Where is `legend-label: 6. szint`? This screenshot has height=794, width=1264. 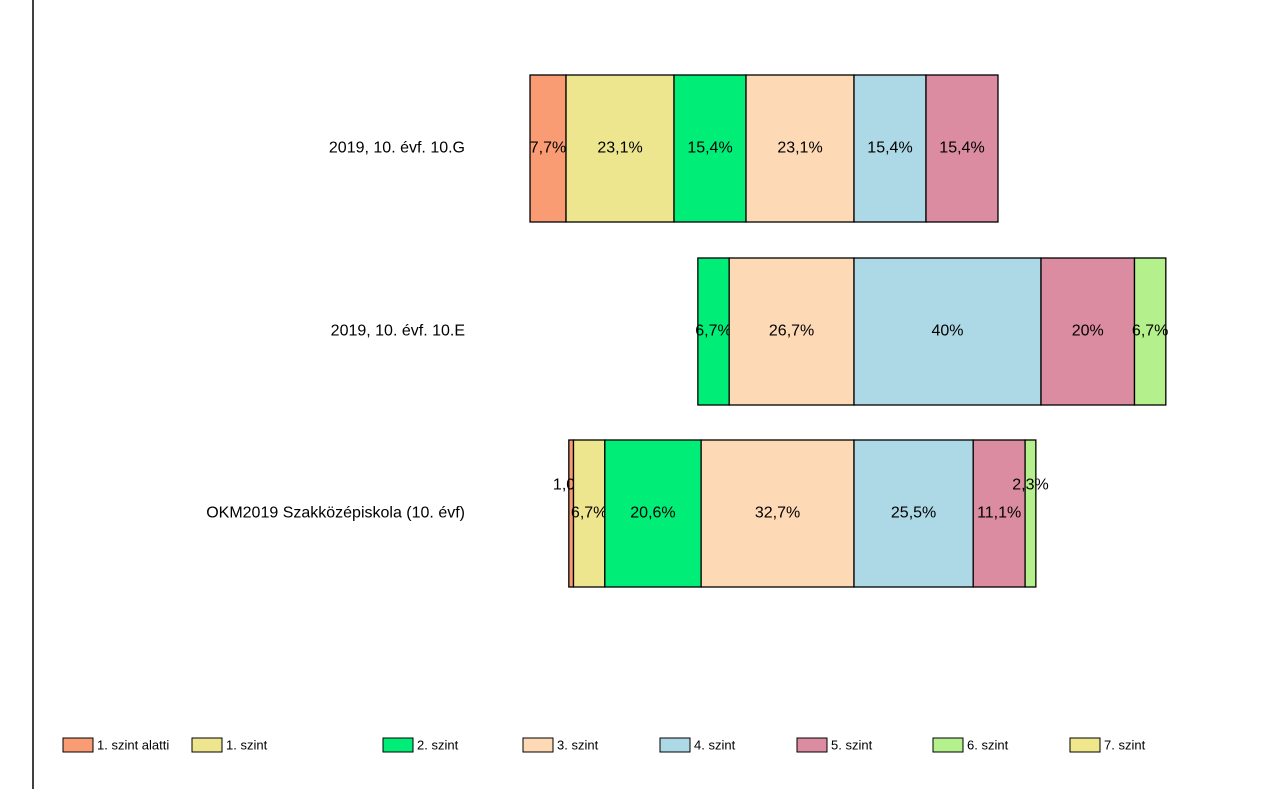 legend-label: 6. szint is located at coordinates (988, 744).